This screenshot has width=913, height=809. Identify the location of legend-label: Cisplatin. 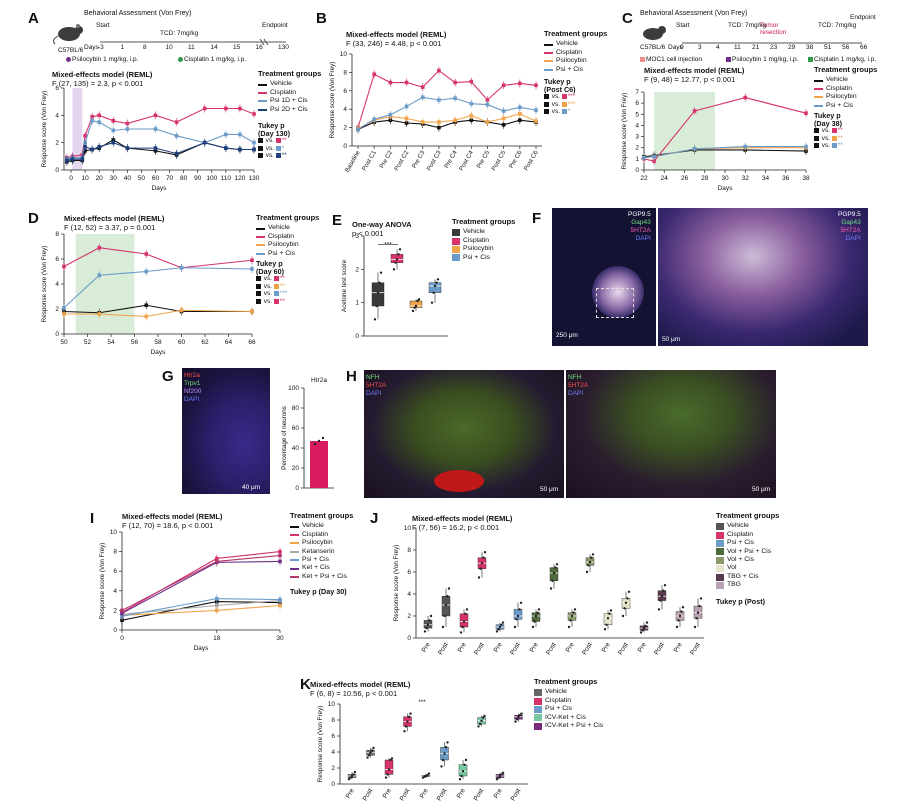
(315, 534).